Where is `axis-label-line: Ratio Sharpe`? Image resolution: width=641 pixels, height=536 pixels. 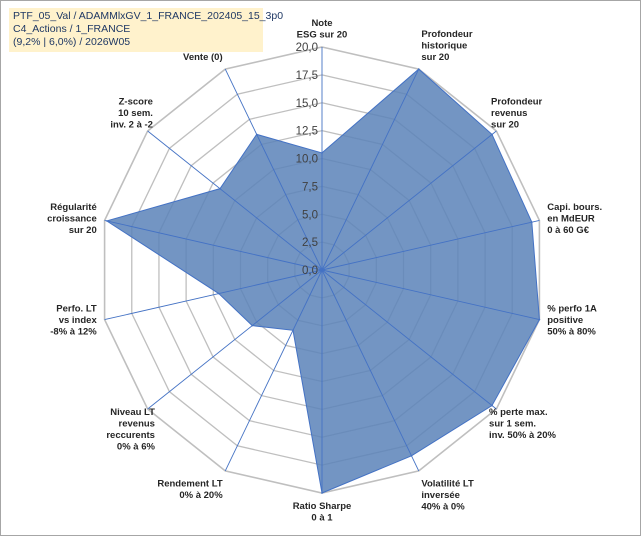
axis-label-line: Ratio Sharpe is located at coordinates (322, 506).